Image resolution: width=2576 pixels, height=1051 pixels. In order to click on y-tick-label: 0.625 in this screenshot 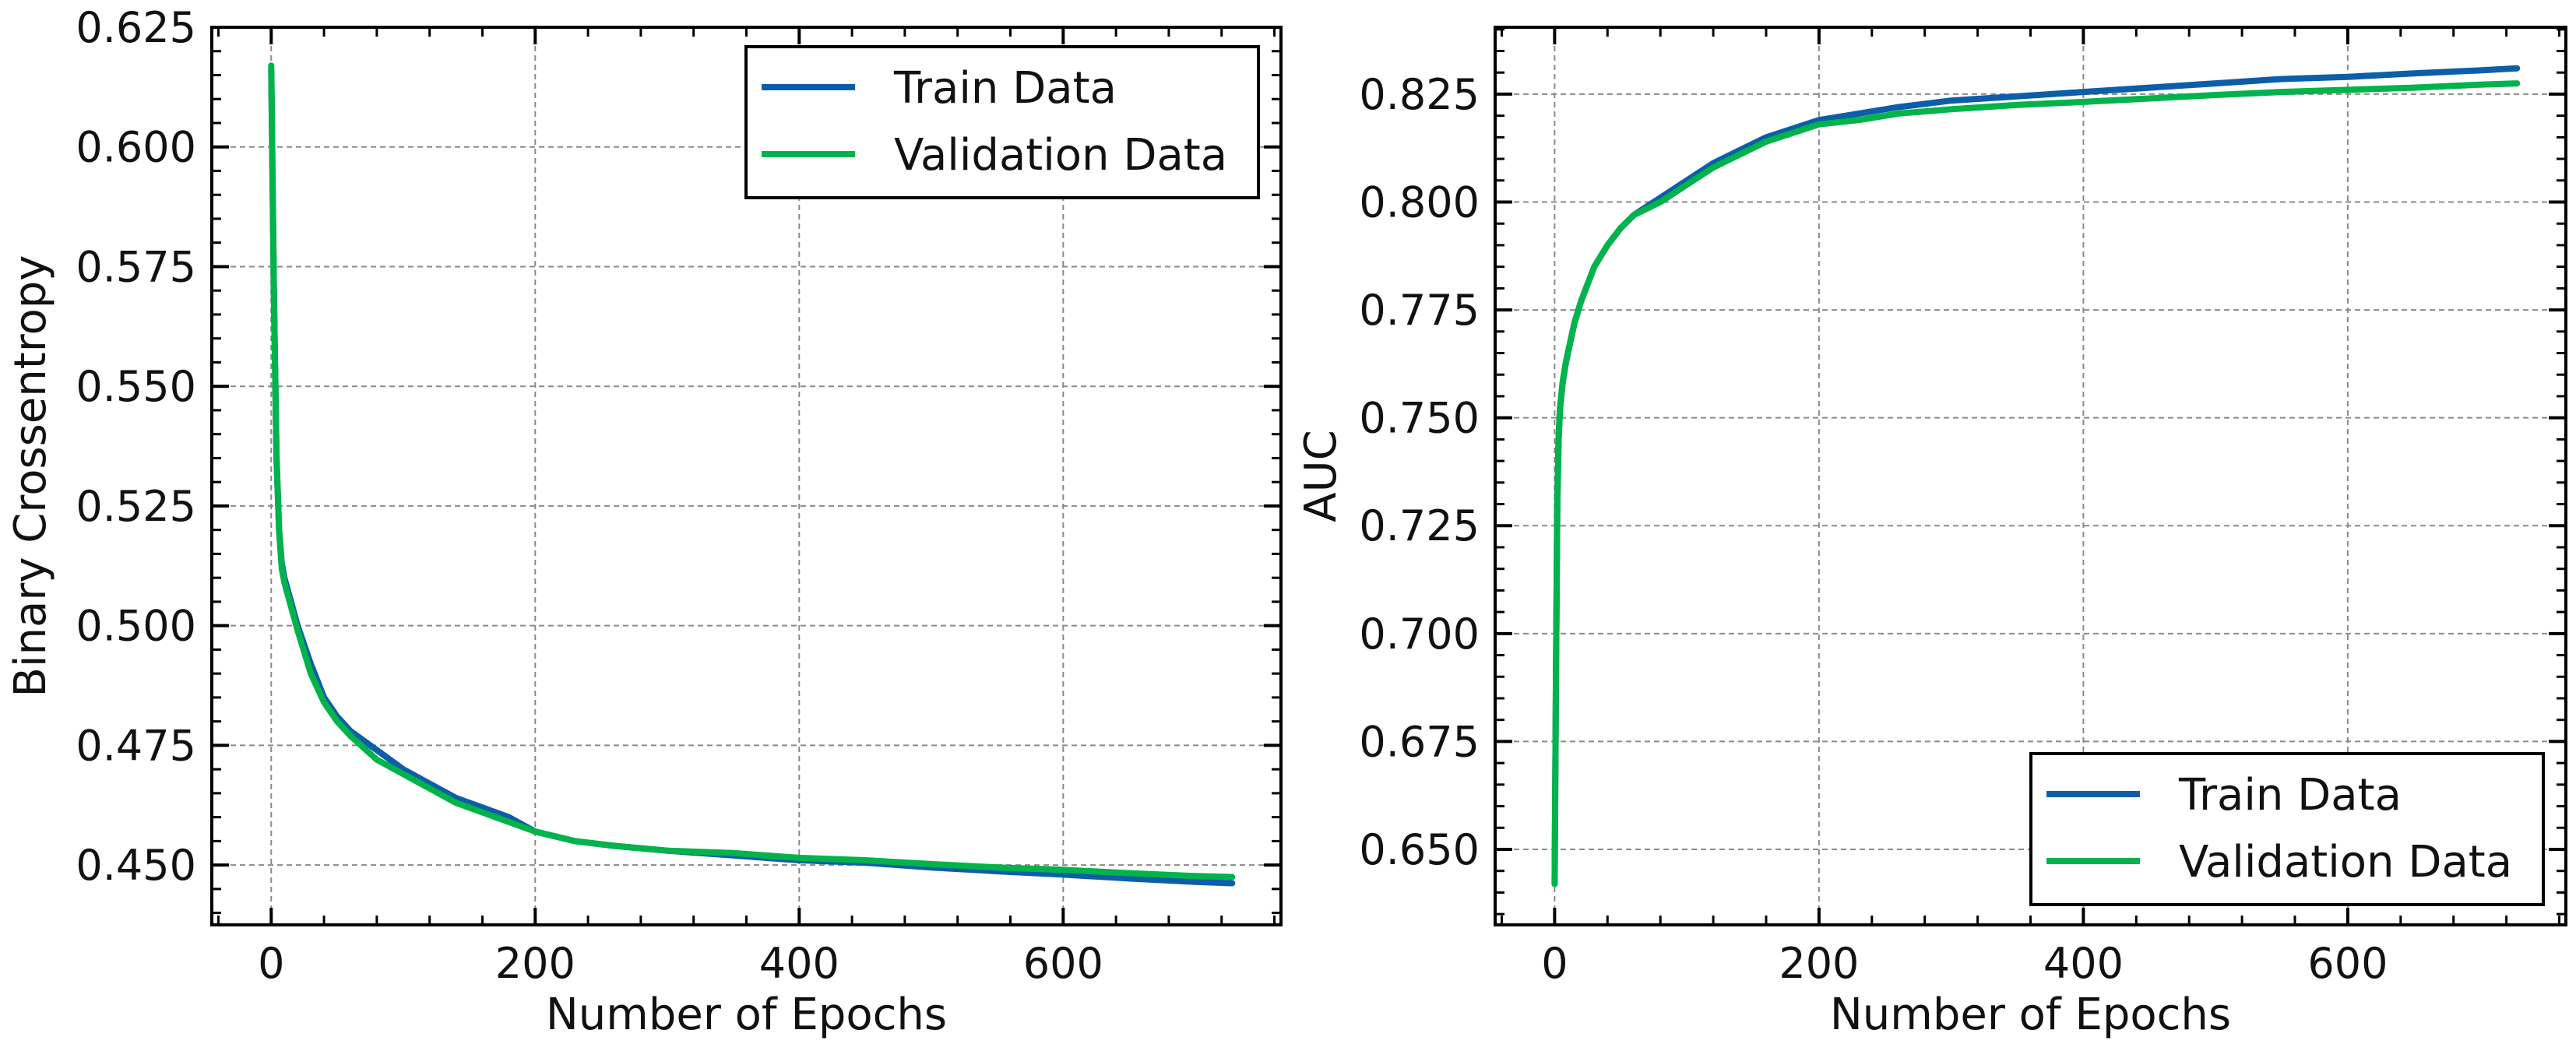, I will do `click(136, 27)`.